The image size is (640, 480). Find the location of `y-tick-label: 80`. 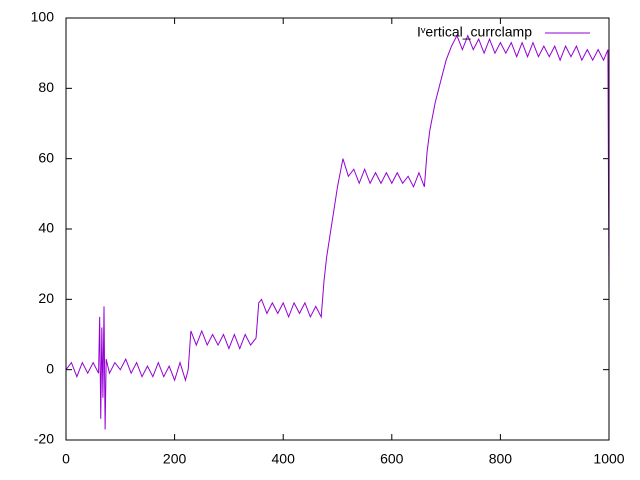

y-tick-label: 80 is located at coordinates (46, 87).